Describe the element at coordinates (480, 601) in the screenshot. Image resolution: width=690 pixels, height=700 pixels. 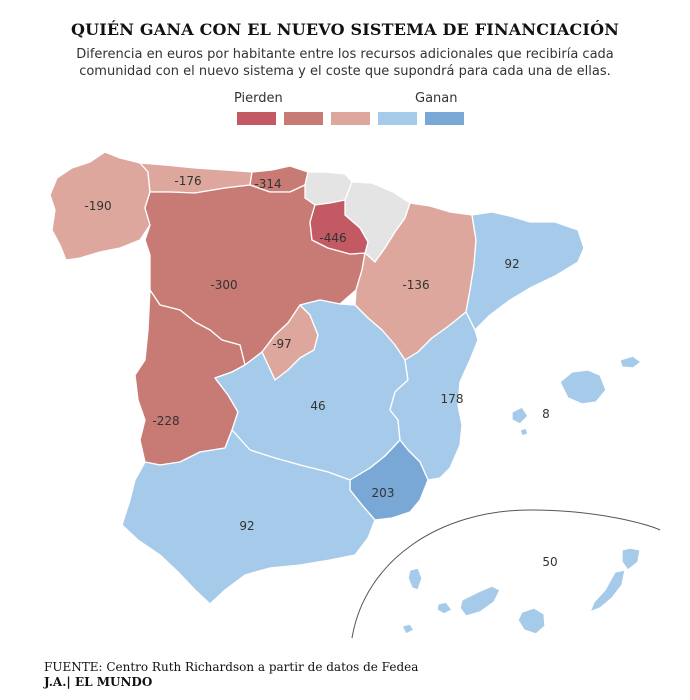
I see `region-canarias-tenerife` at that location.